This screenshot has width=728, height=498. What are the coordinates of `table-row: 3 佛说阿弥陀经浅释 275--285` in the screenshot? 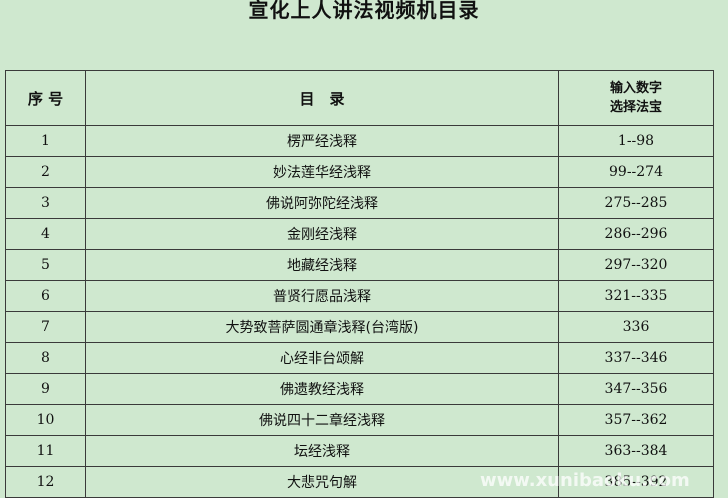 It's located at (359, 203).